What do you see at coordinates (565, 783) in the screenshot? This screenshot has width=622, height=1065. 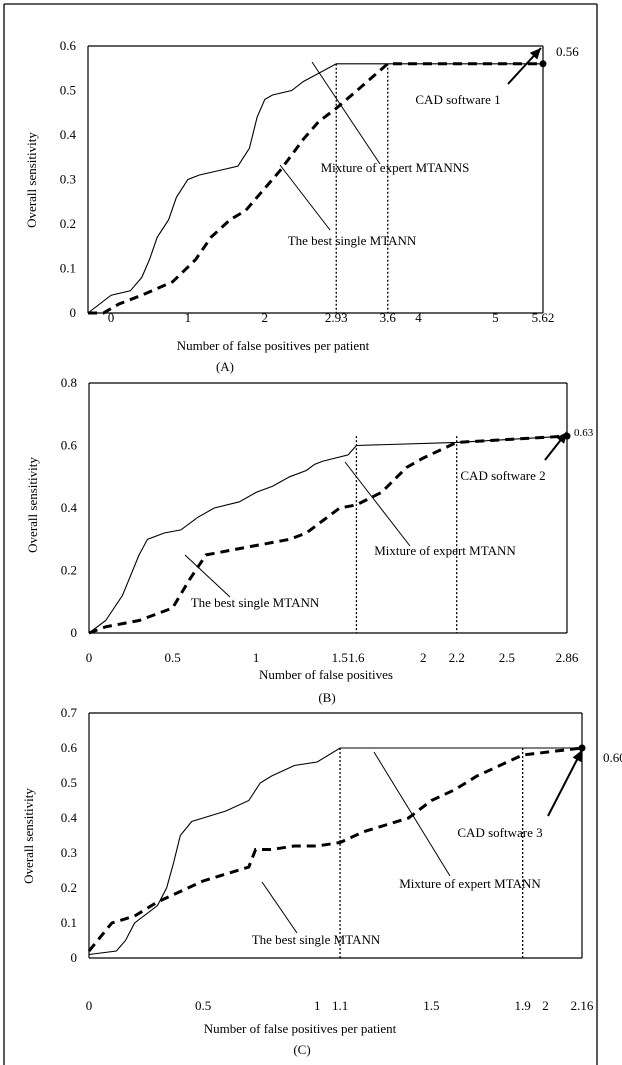 I see `cad-arrow-shaft` at bounding box center [565, 783].